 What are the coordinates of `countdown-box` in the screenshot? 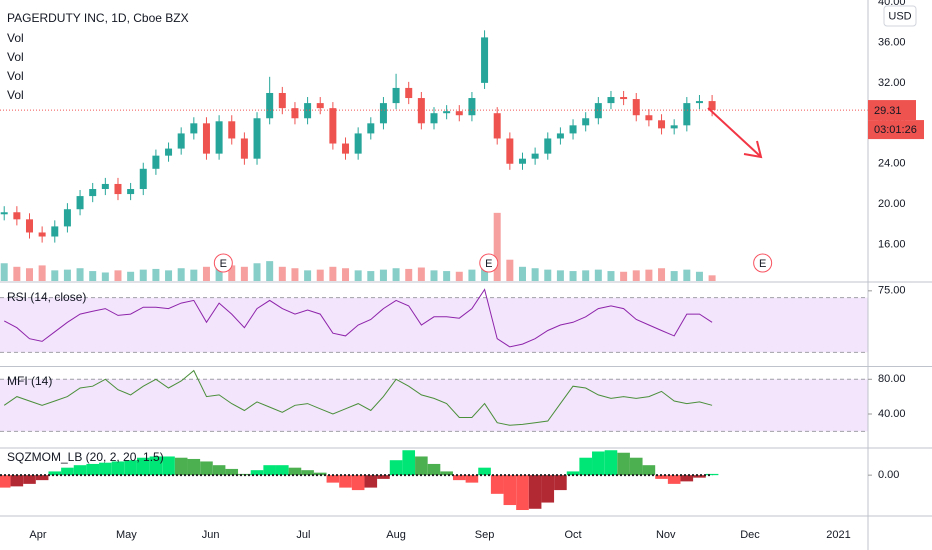 It's located at (896, 130).